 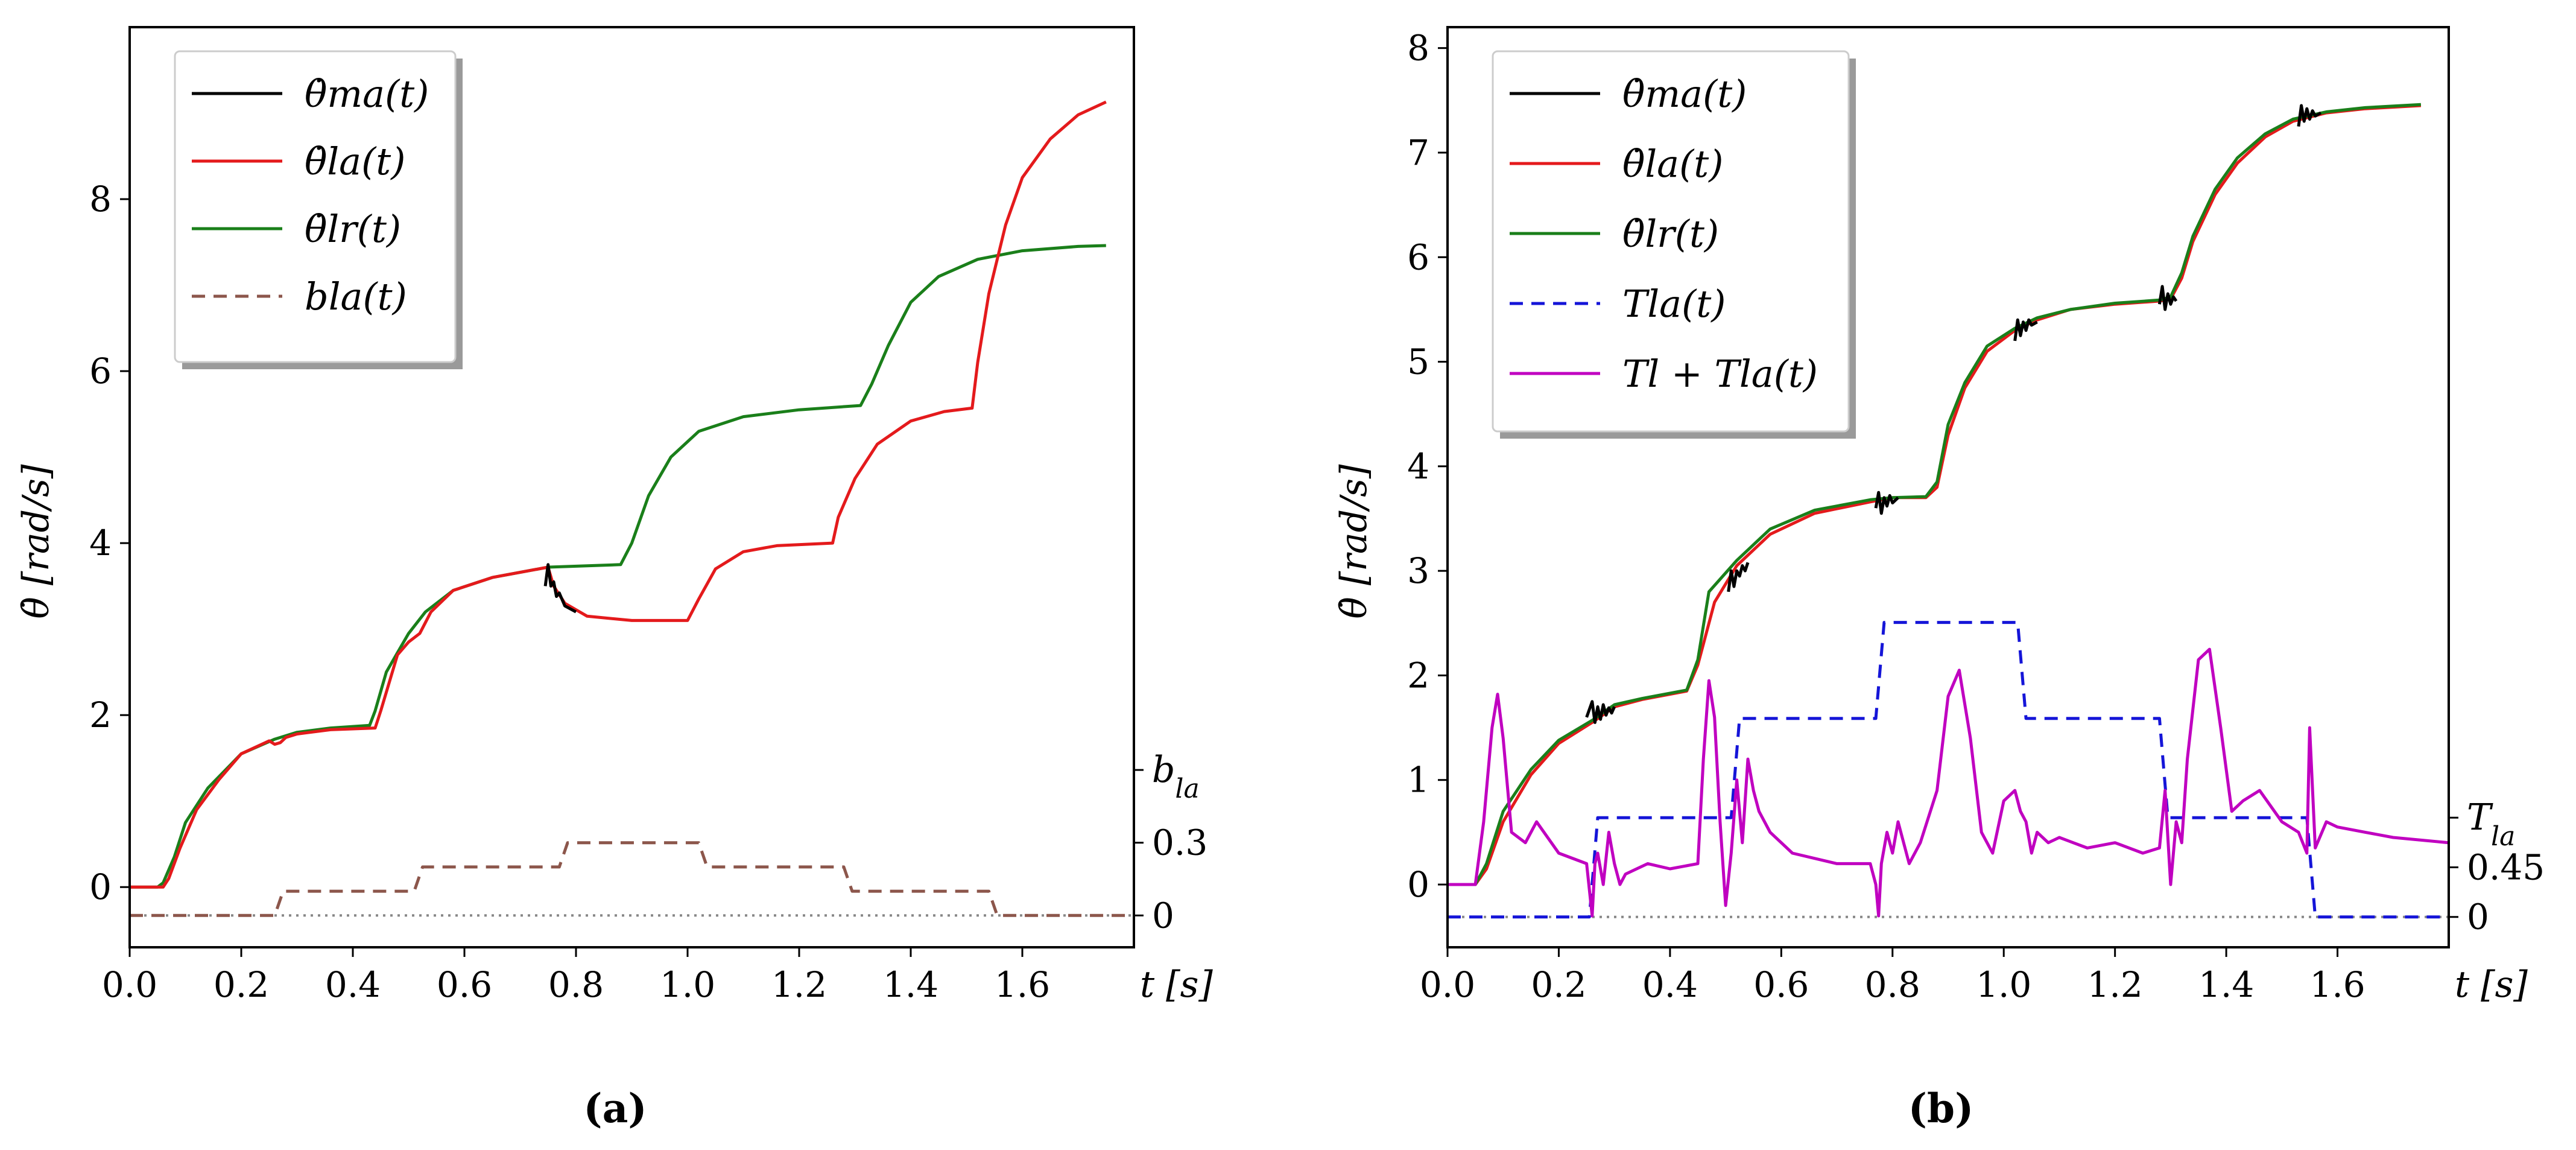 What do you see at coordinates (1674, 304) in the screenshot?
I see `legend-label-T: Tla(t)` at bounding box center [1674, 304].